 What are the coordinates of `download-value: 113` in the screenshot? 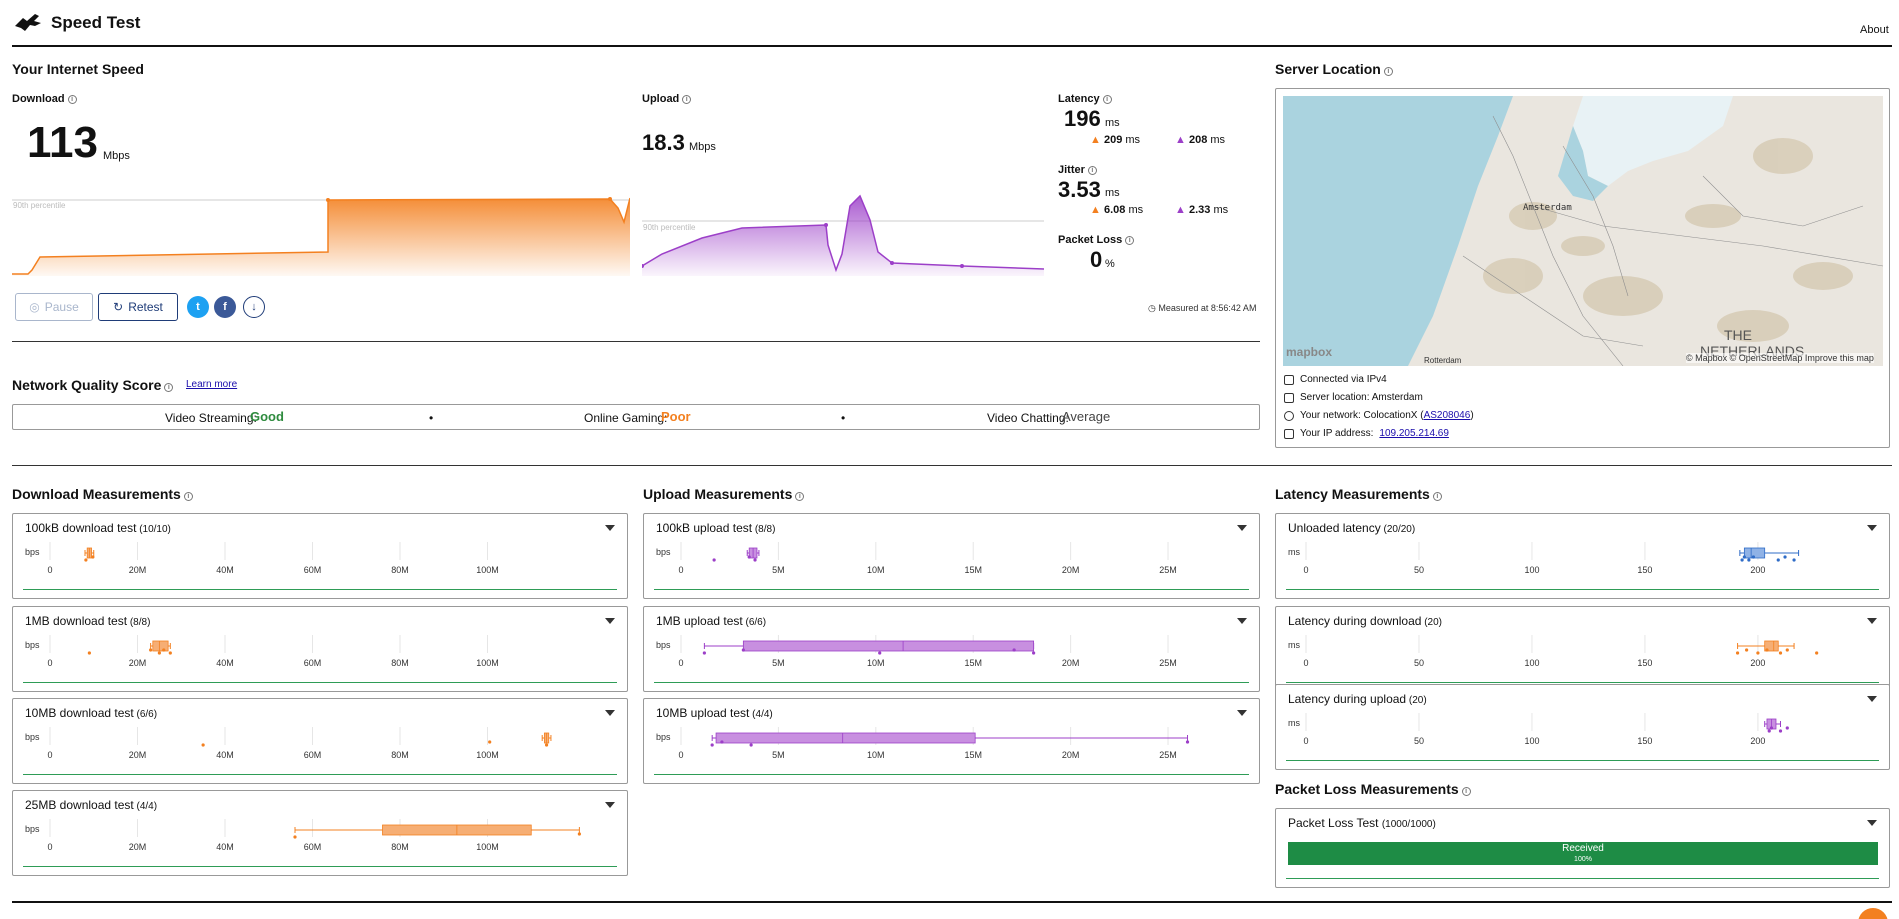 It's located at (62, 142).